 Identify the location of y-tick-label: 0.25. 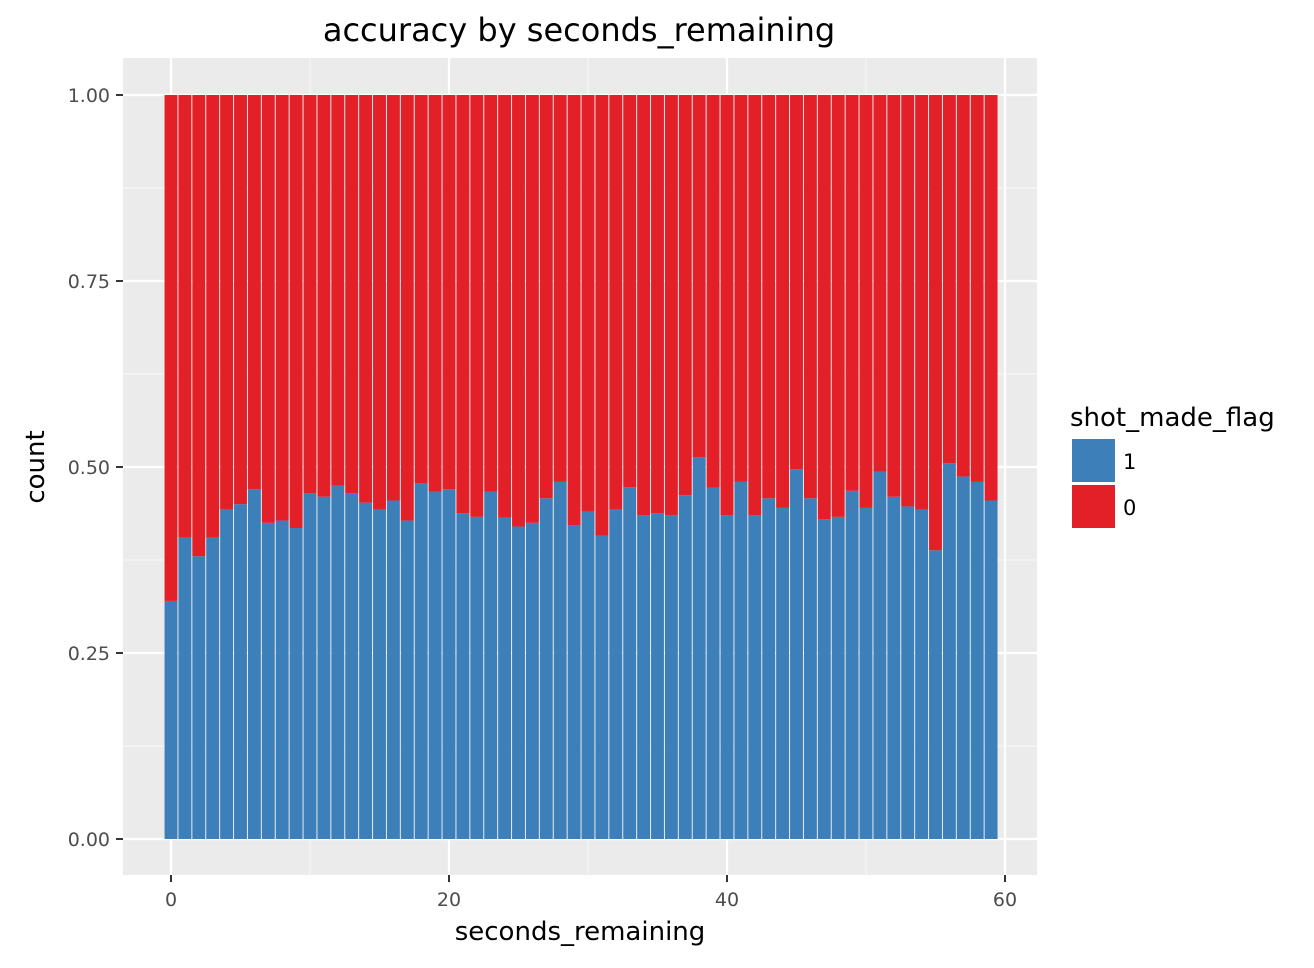
(89, 654).